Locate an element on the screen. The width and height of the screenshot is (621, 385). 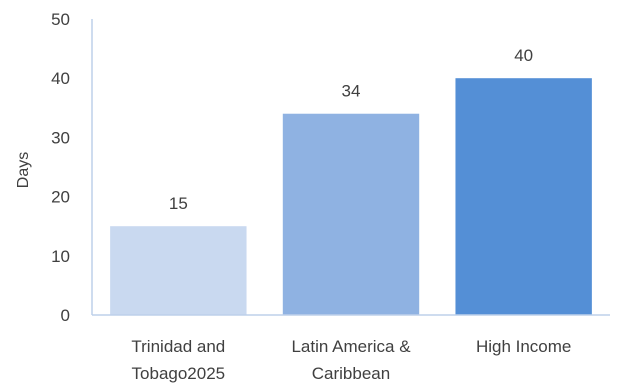
category-label: Tobago2025 is located at coordinates (179, 373).